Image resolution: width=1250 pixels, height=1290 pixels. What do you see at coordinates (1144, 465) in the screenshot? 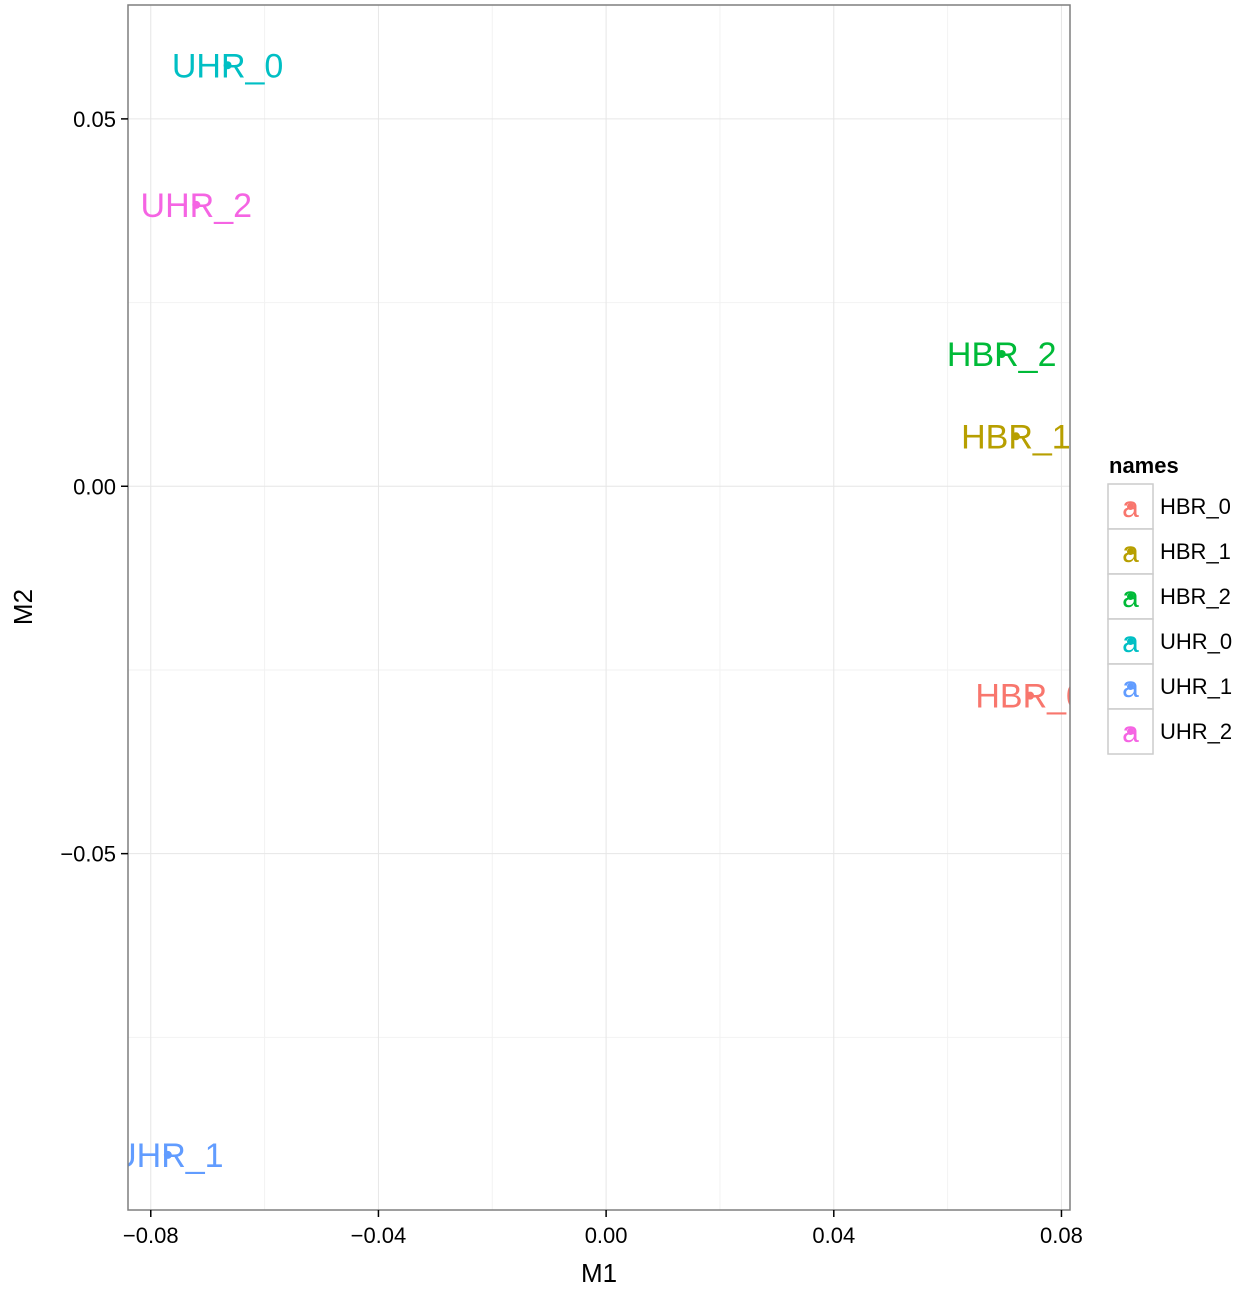
I see `legend-title: names` at bounding box center [1144, 465].